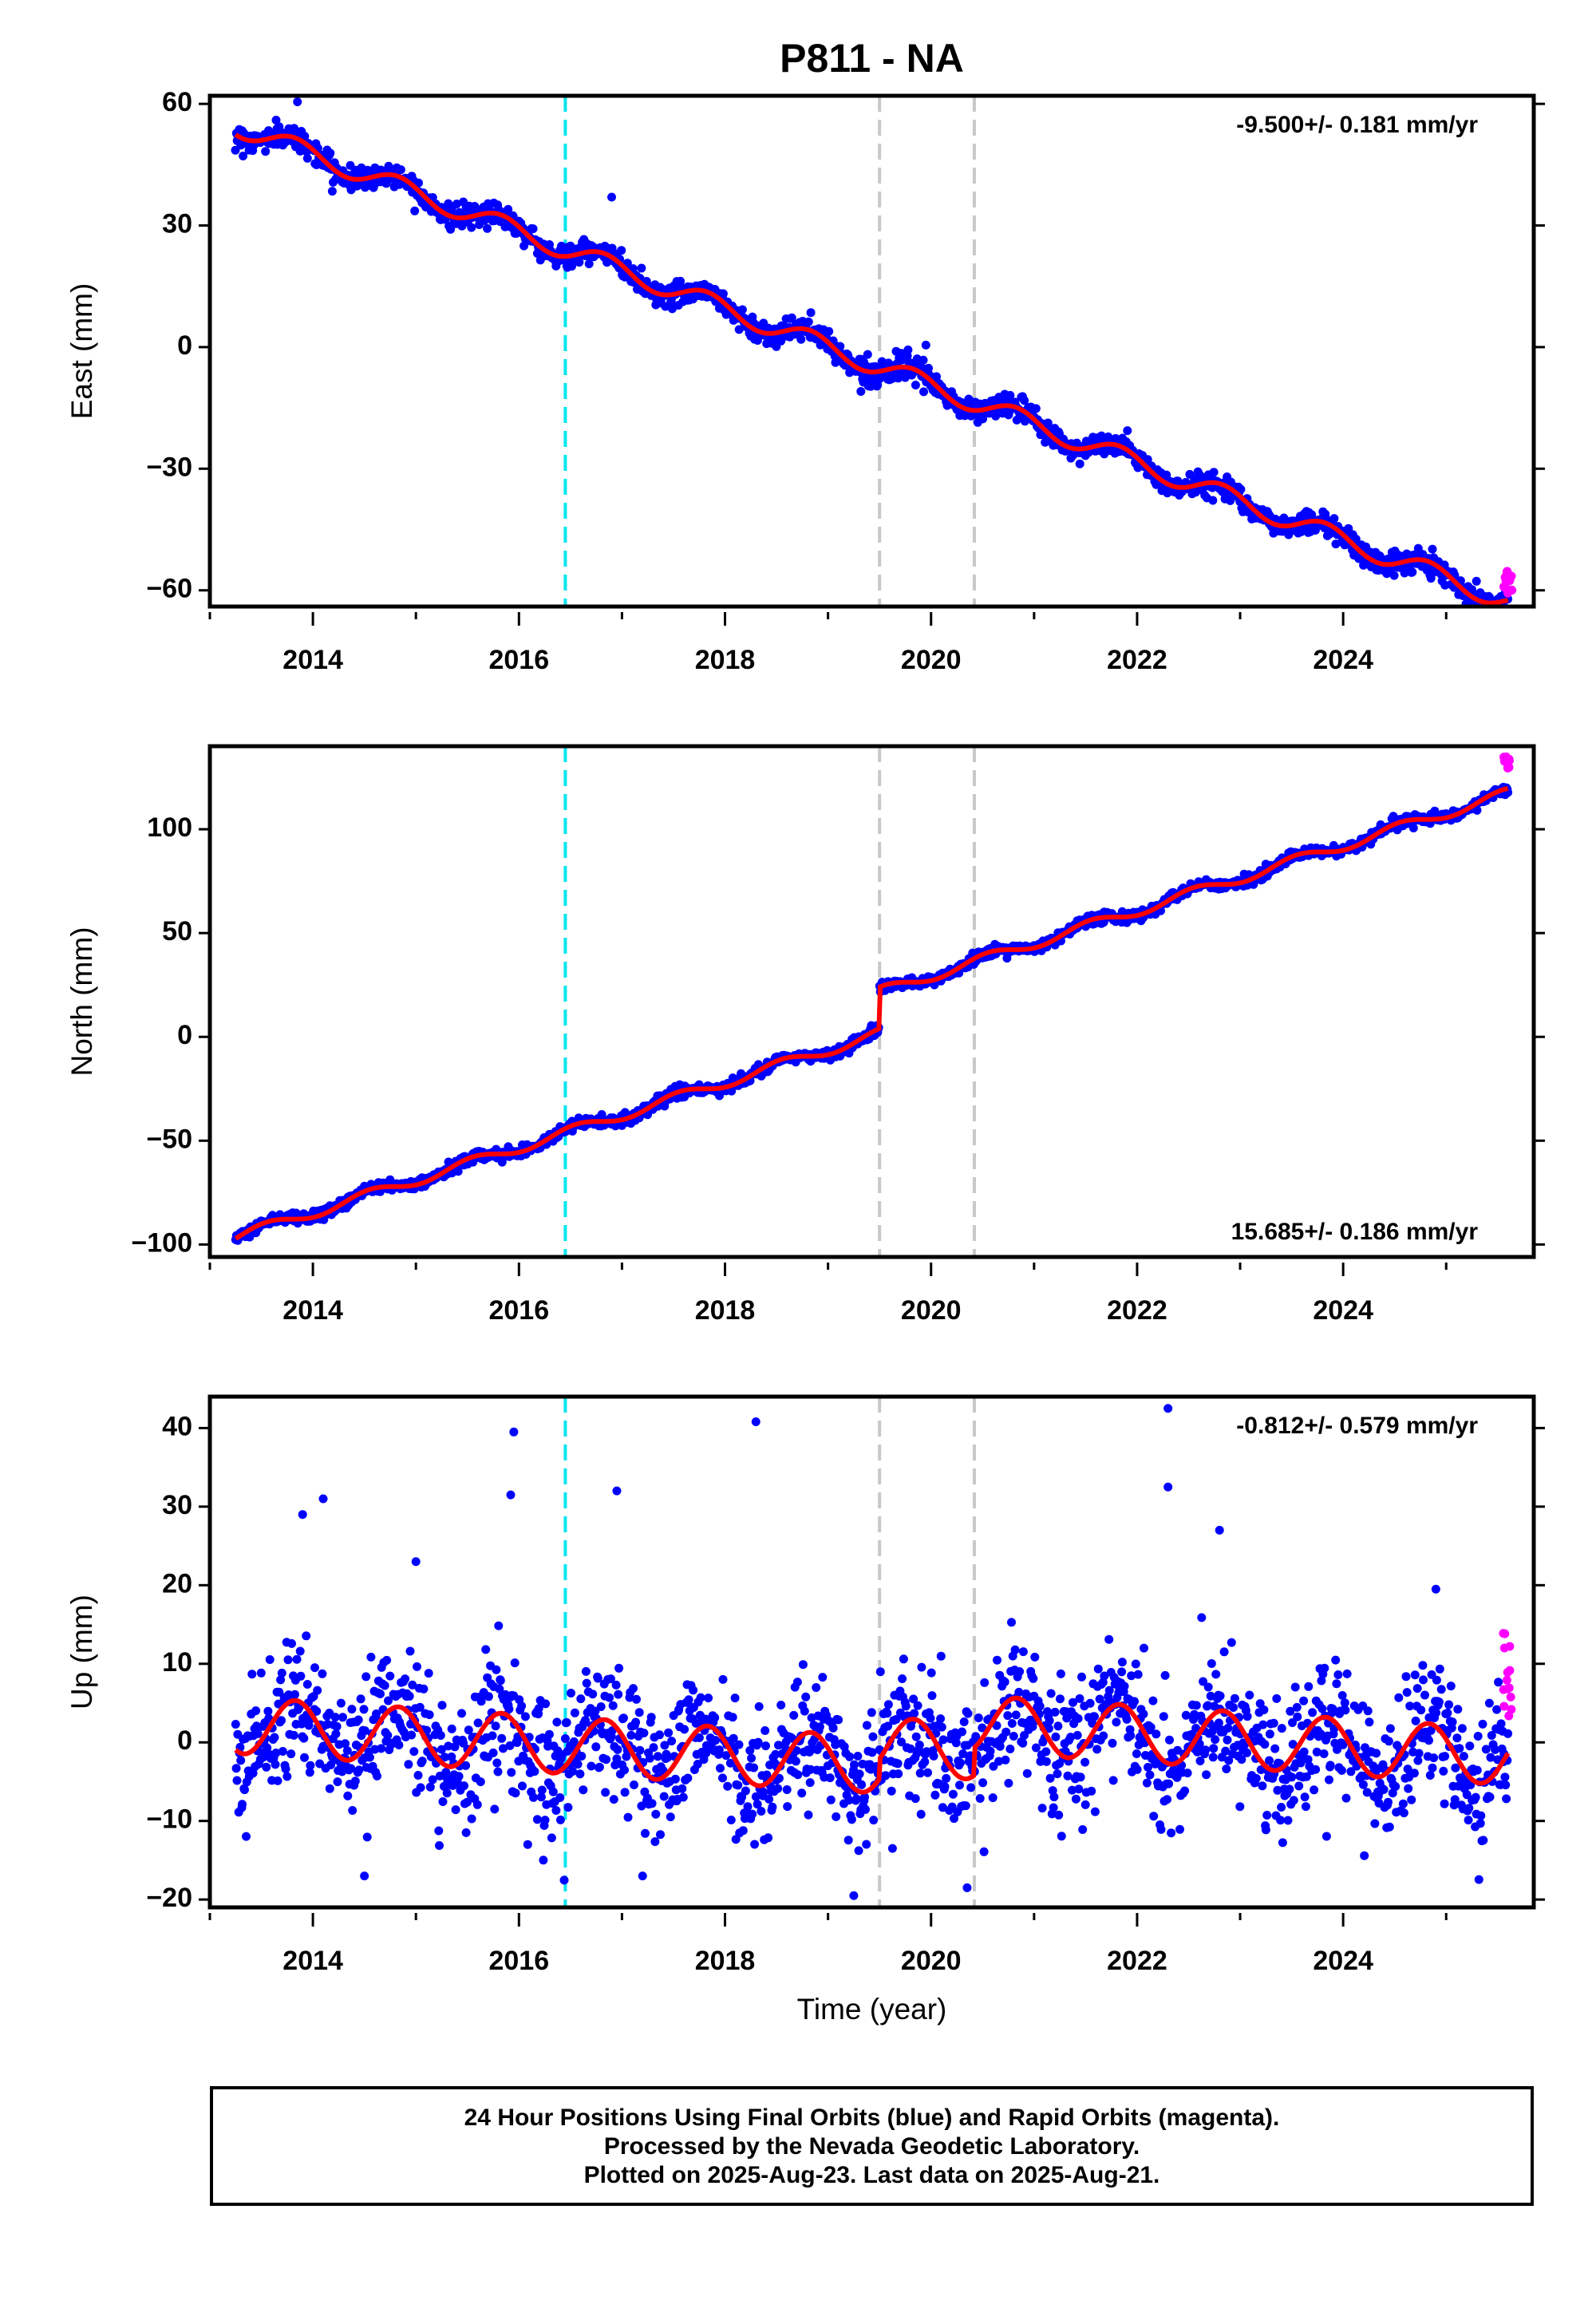 The image size is (1596, 2316). Describe the element at coordinates (518, 660) in the screenshot. I see `x-tick-label: 2016` at that location.